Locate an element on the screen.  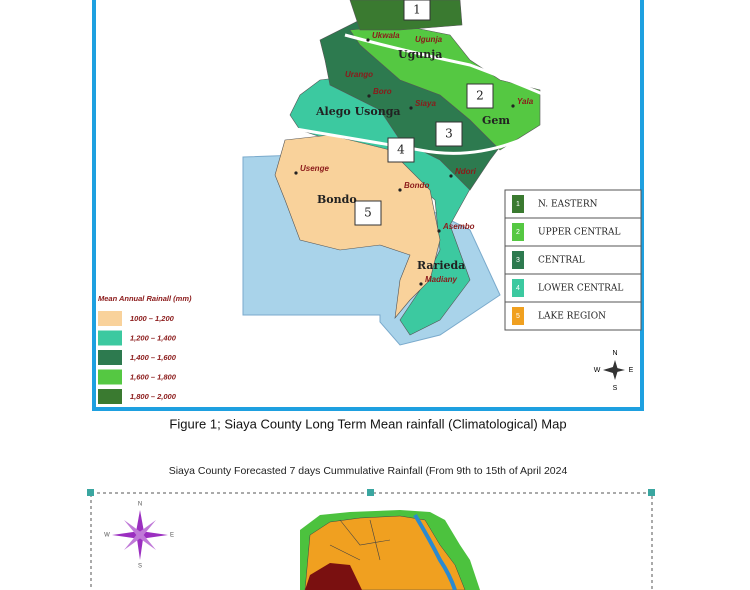
legend-title: Mean Annual Rainall (mm) is located at coordinates (145, 298).